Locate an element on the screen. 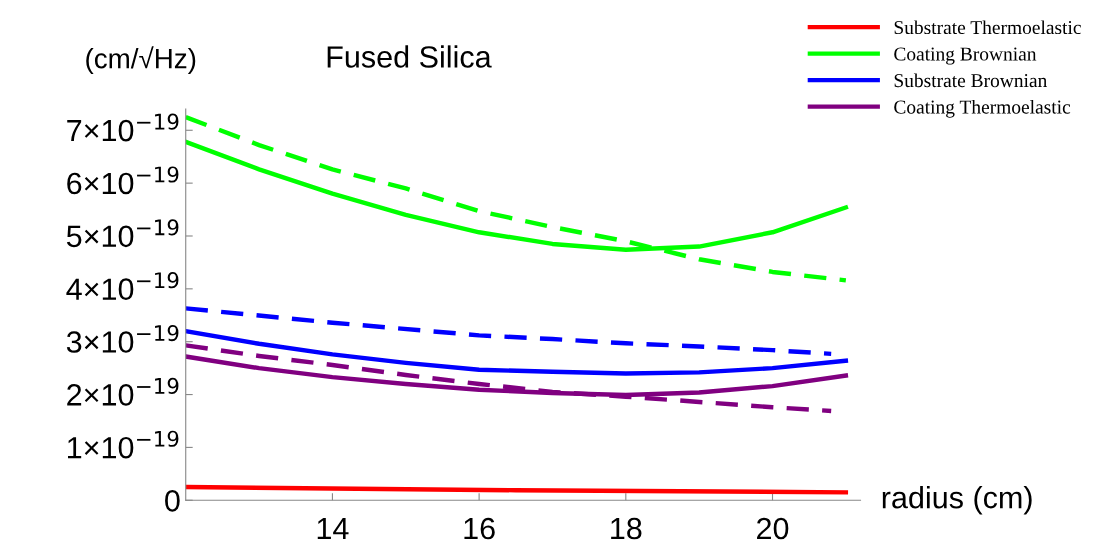 The width and height of the screenshot is (1099, 554). legend-label: Substrate Thermoelastic is located at coordinates (987, 27).